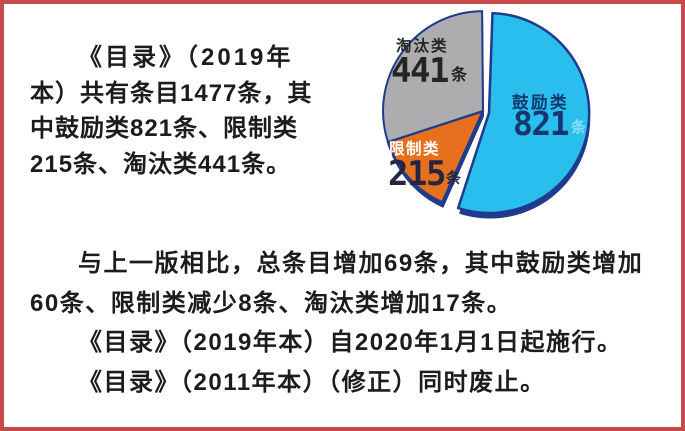 This screenshot has width=685, height=431. What do you see at coordinates (161, 164) in the screenshot?
I see `intro-line: 215条、淘汰类441条。` at bounding box center [161, 164].